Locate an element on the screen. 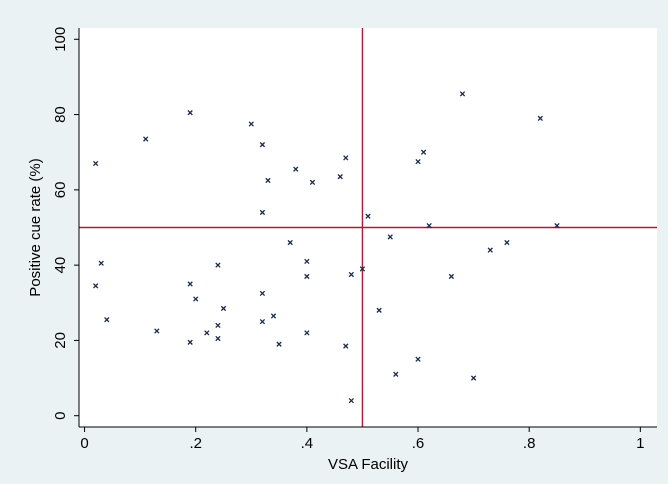 Image resolution: width=668 pixels, height=484 pixels. y-tick-label: 40 is located at coordinates (60, 265).